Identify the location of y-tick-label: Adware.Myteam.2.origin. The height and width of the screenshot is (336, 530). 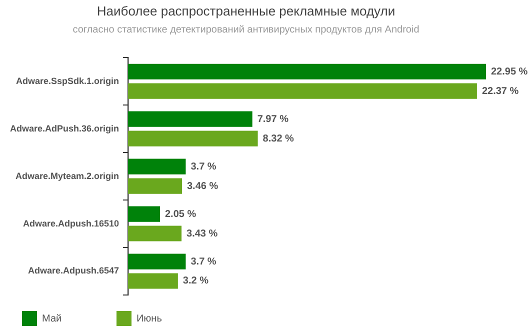
(67, 175).